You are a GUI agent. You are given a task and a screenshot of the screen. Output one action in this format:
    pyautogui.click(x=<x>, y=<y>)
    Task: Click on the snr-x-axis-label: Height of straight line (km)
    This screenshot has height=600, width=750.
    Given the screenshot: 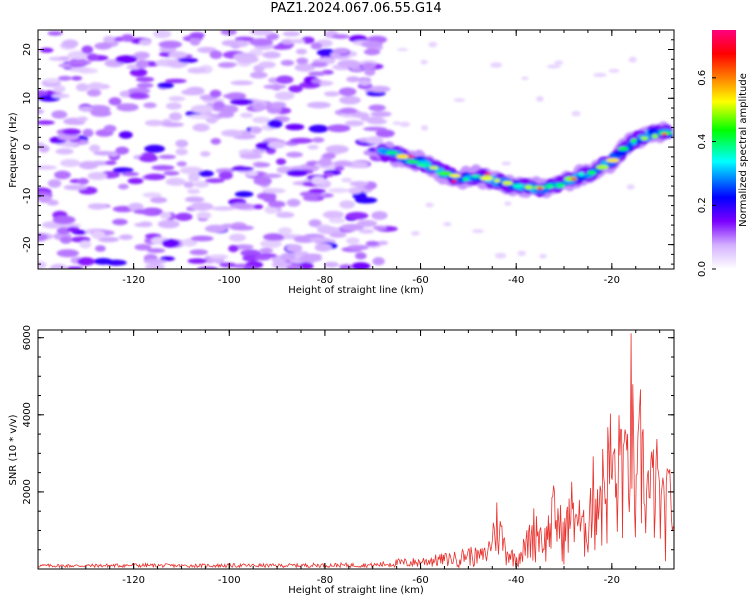 What is the action you would take?
    pyautogui.click(x=356, y=590)
    